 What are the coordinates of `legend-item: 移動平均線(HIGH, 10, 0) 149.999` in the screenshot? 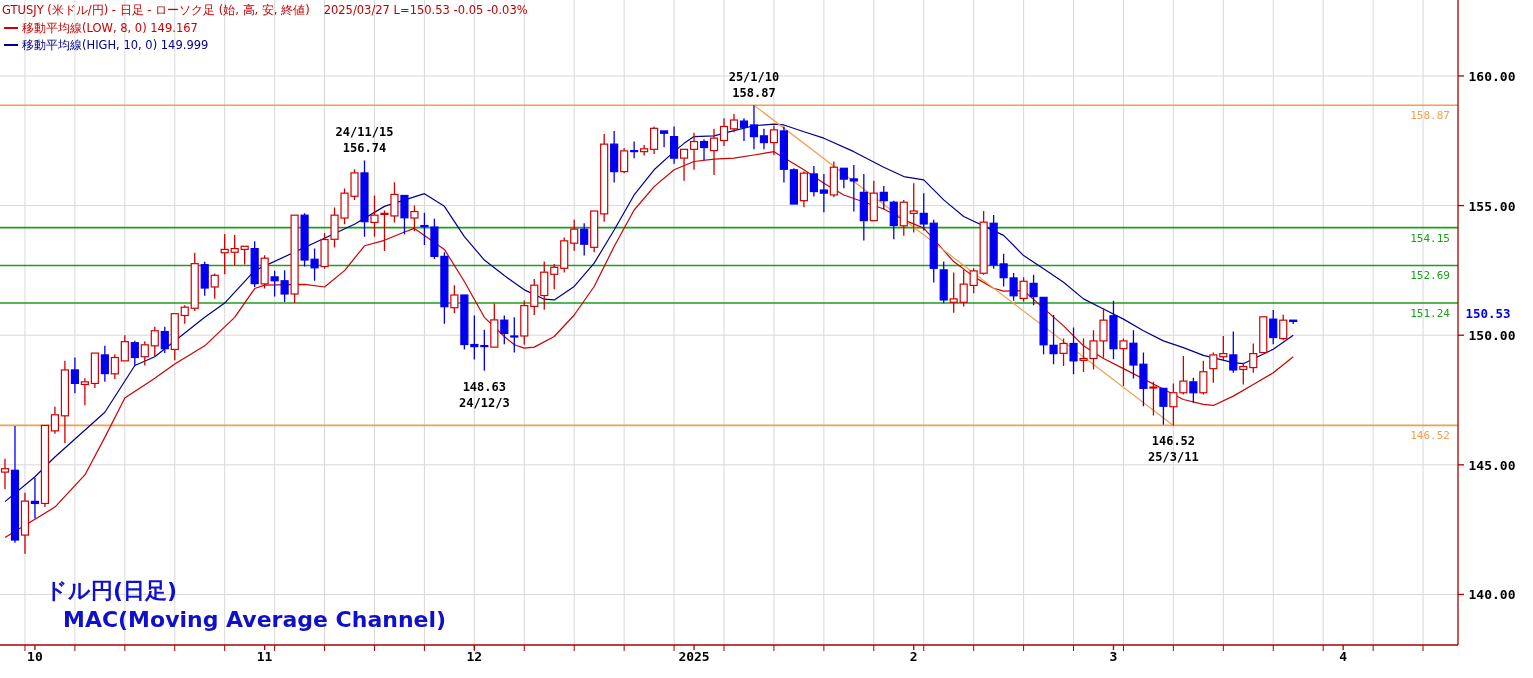 It's located at (106, 45).